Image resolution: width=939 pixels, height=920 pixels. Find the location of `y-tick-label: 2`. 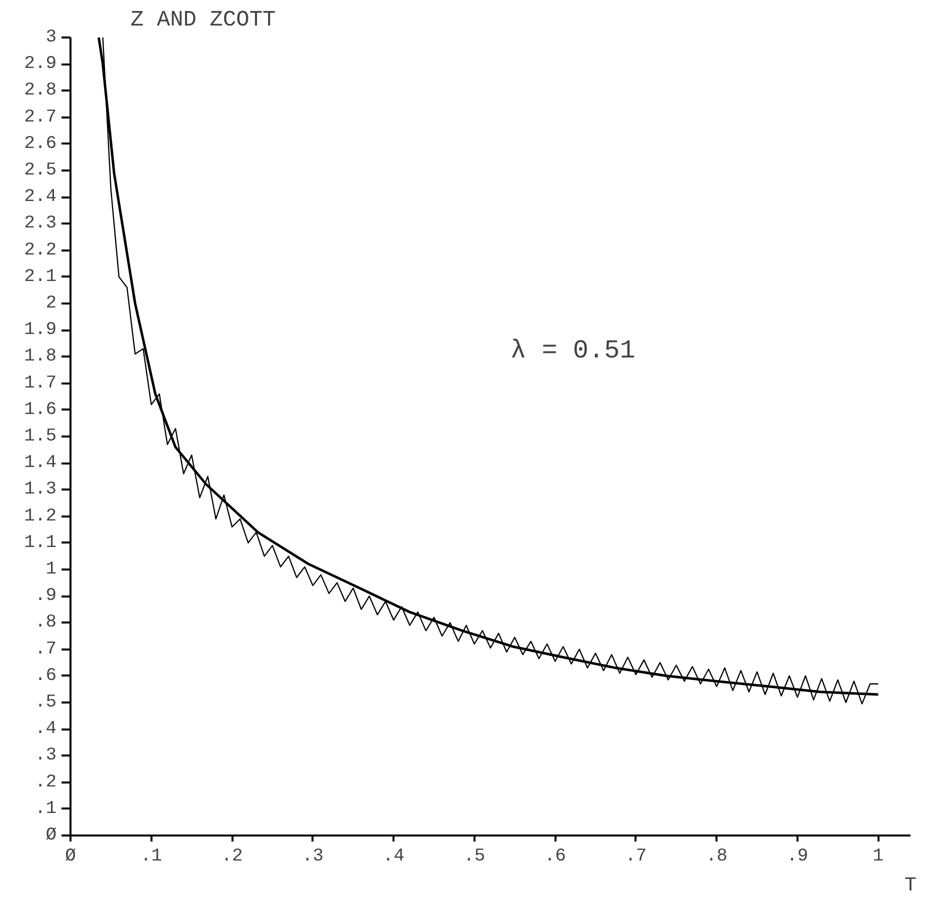

y-tick-label: 2 is located at coordinates (51, 304).